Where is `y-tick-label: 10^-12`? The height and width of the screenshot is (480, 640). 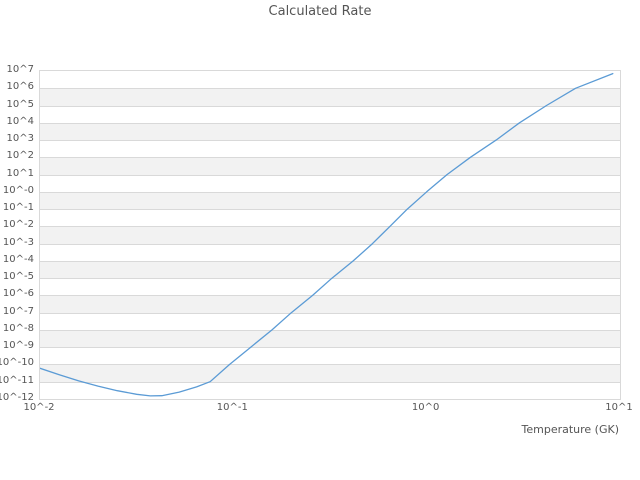 y-tick-label: 10^-12 is located at coordinates (17, 397).